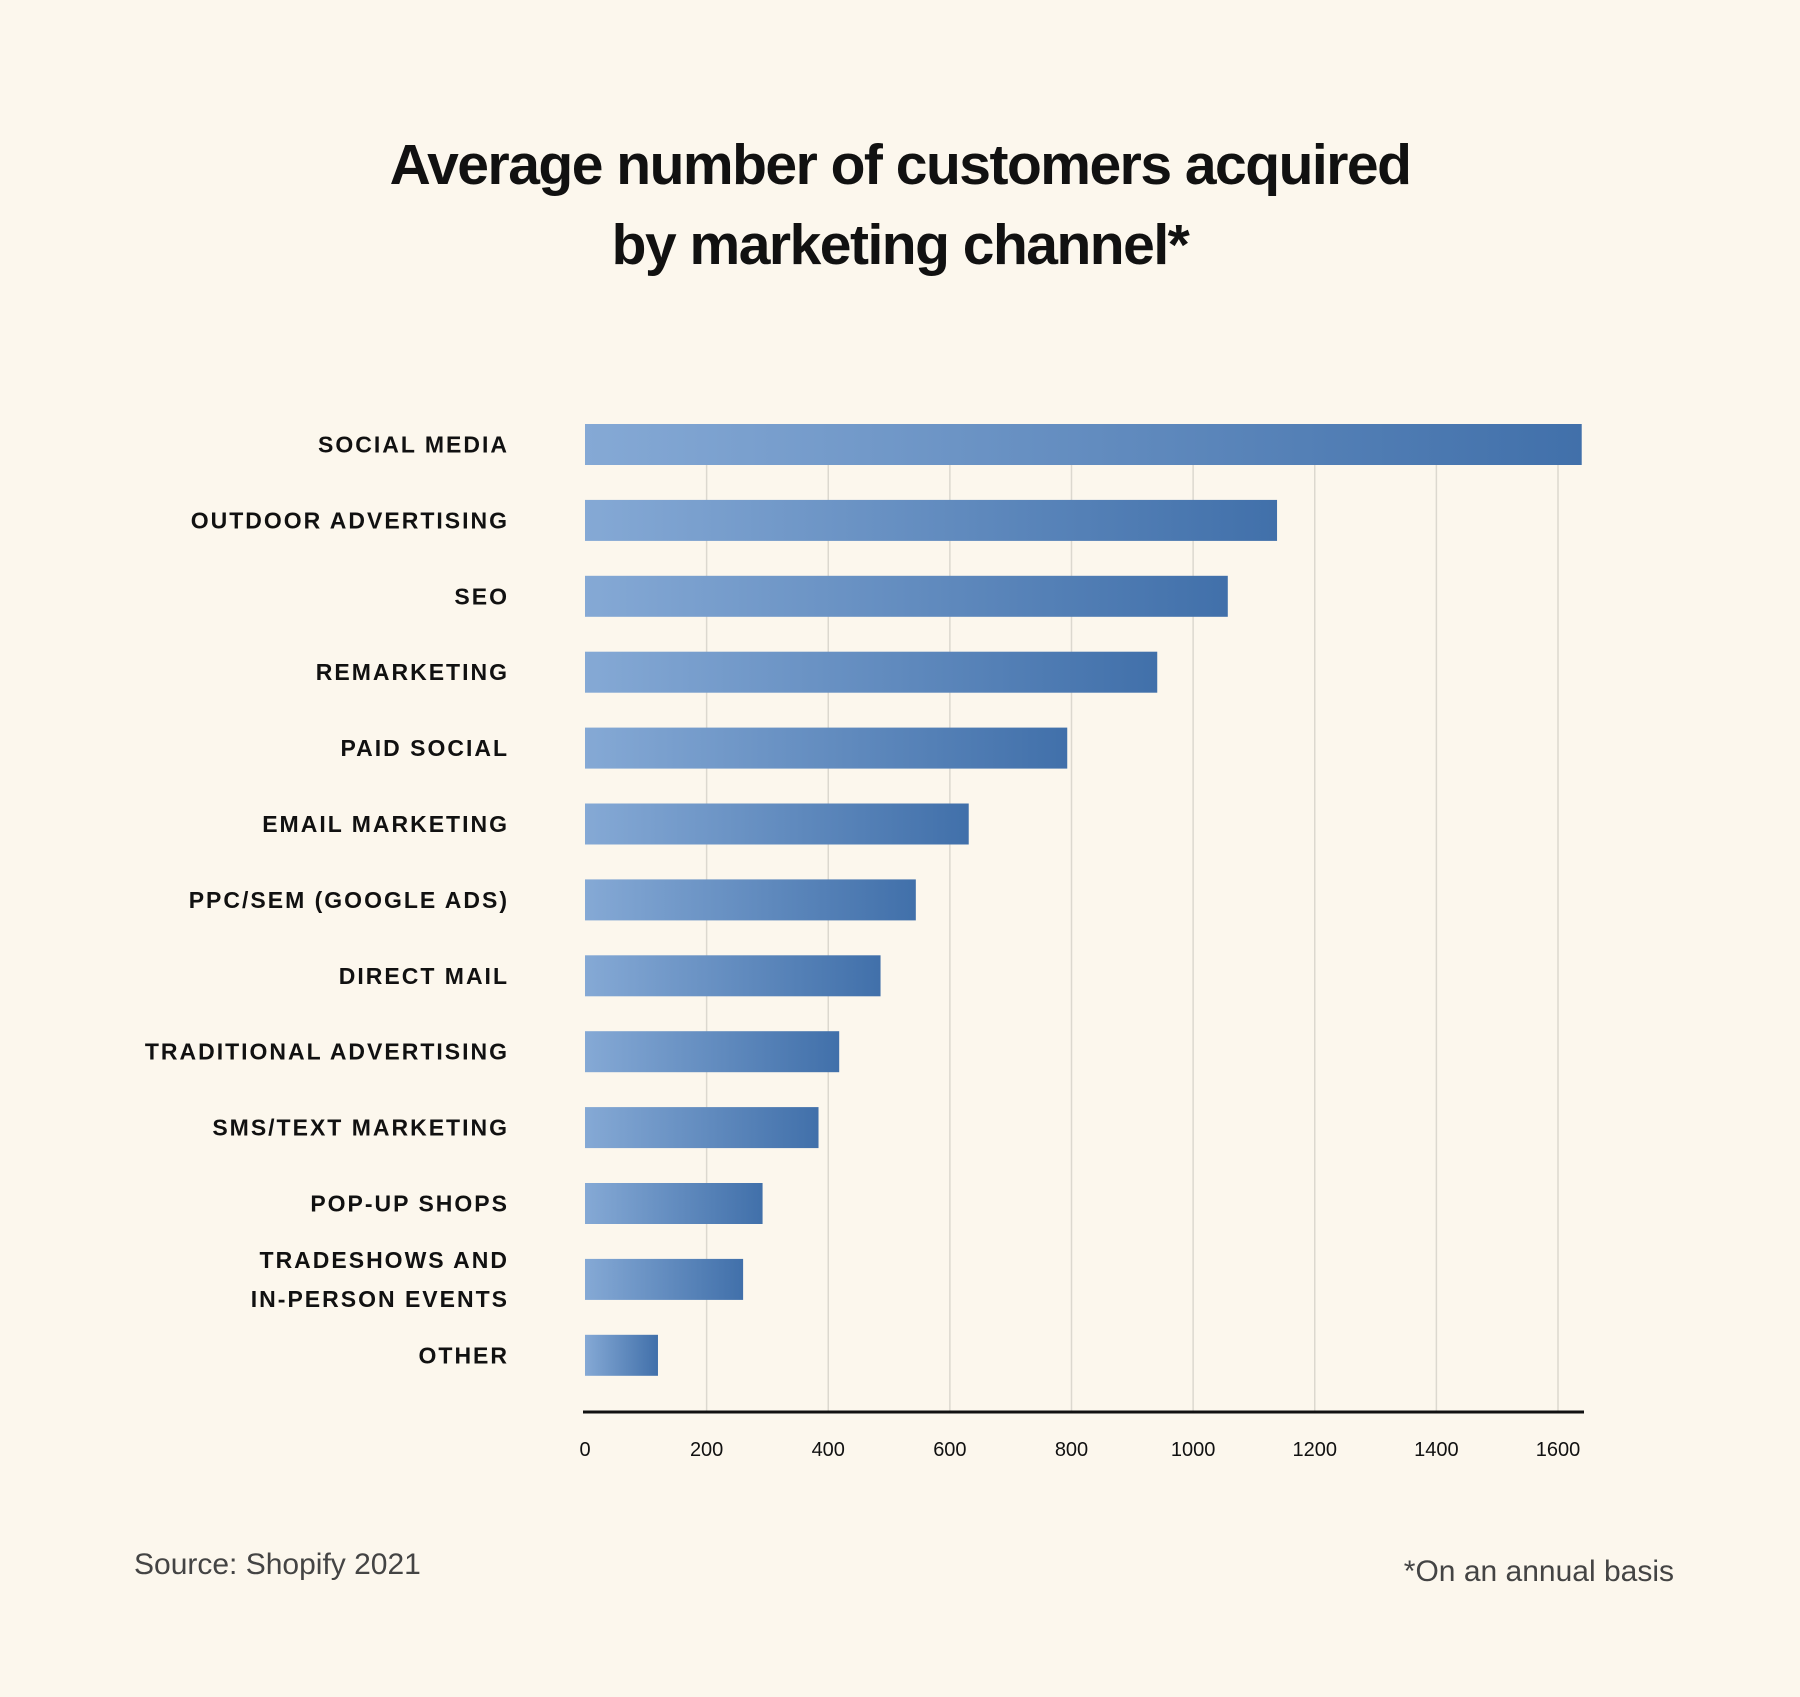  I want to click on category-label: PAID SOCIAL, so click(424, 748).